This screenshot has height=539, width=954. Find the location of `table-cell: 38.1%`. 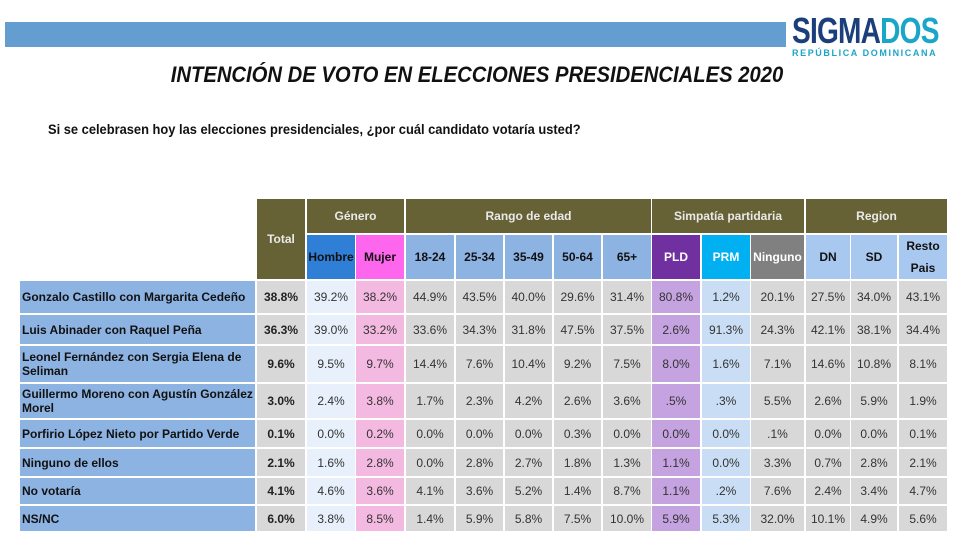

table-cell: 38.1% is located at coordinates (874, 329).